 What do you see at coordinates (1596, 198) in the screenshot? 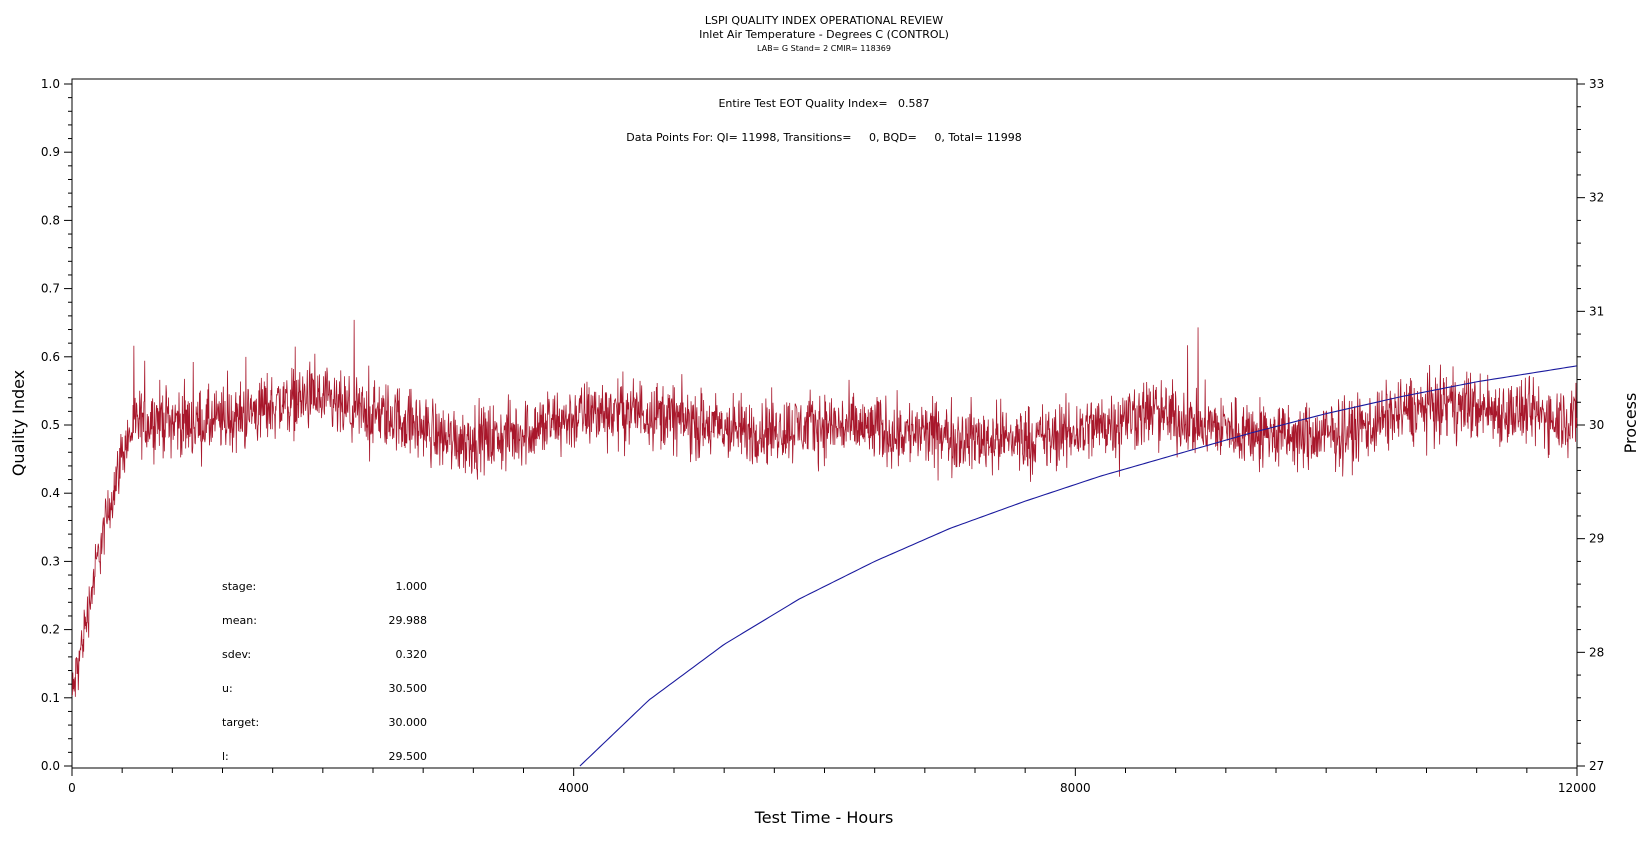
I see `y-right-tick-label: 32` at bounding box center [1596, 198].